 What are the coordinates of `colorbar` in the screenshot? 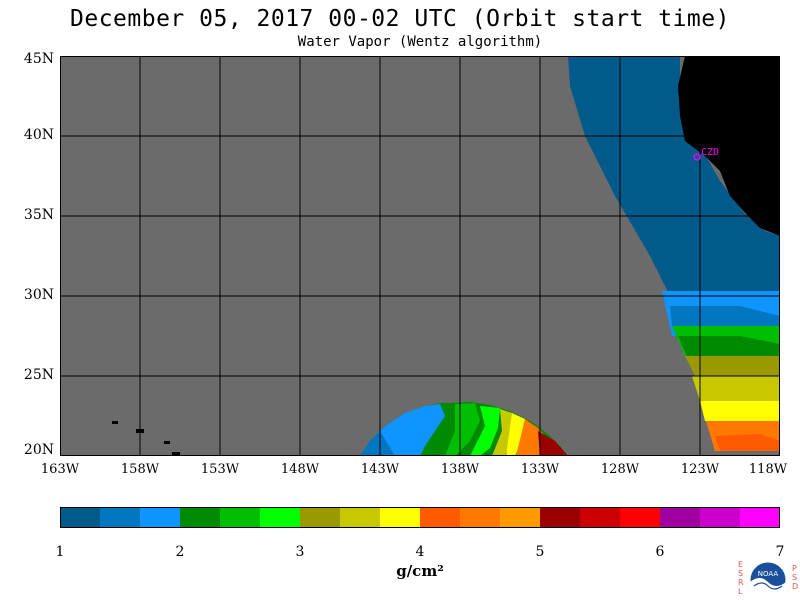 It's located at (420, 517).